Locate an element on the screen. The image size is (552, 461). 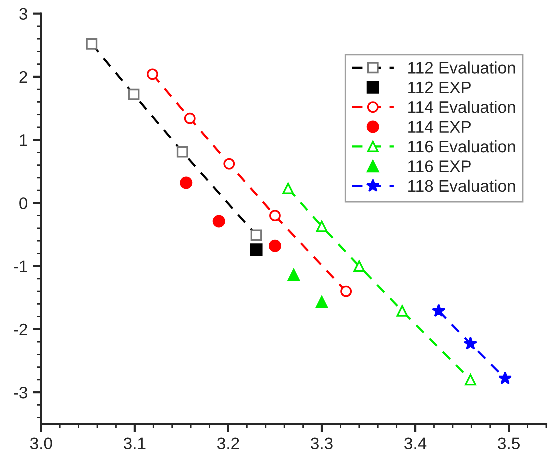
y-tick-label: 0 is located at coordinates (24, 204).